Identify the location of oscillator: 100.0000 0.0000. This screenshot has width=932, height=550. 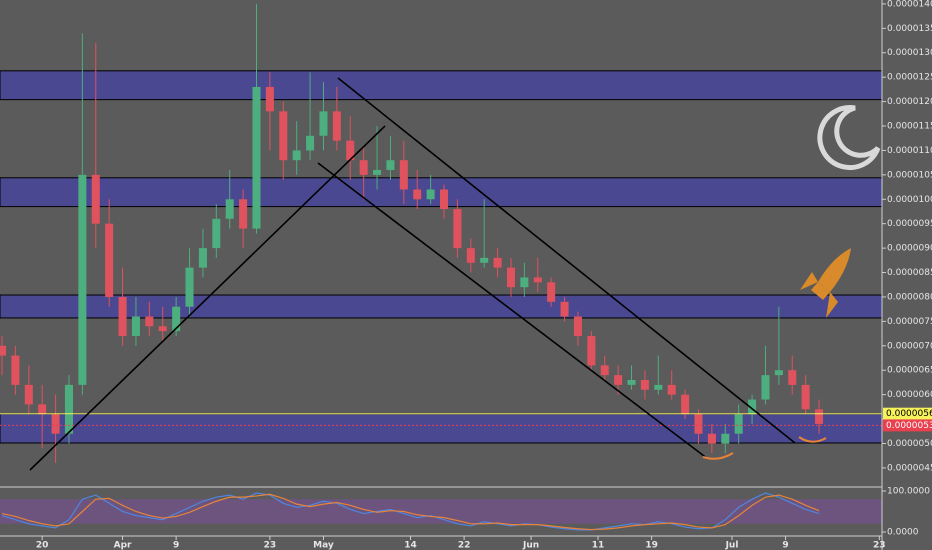
(465, 512).